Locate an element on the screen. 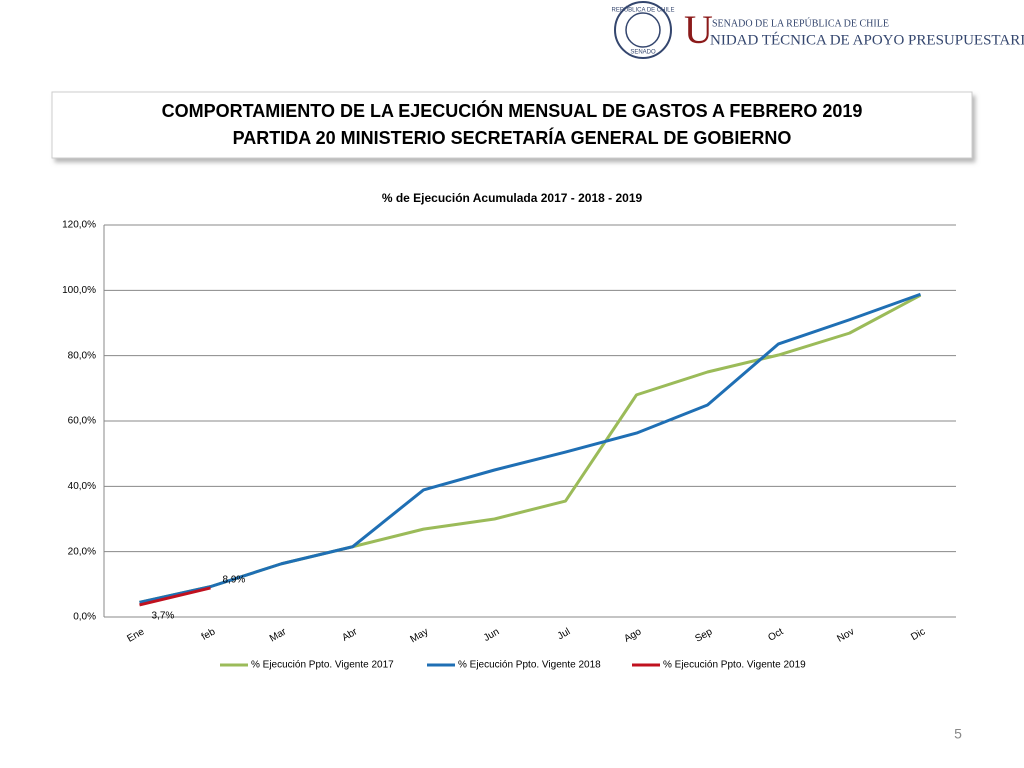 The height and width of the screenshot is (768, 1024). x-tick-label: May is located at coordinates (419, 635).